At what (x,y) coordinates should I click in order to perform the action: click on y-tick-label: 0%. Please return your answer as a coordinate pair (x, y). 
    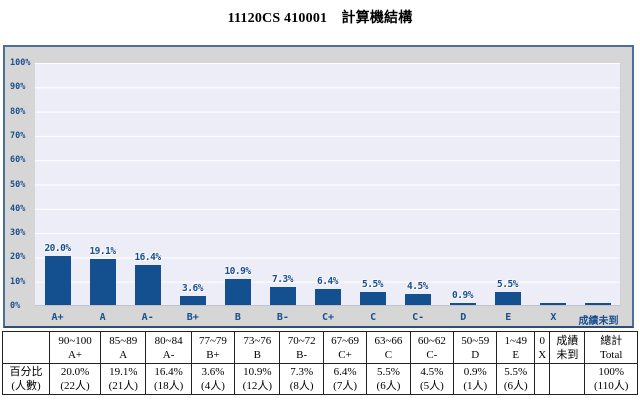
    Looking at the image, I should click on (15, 306).